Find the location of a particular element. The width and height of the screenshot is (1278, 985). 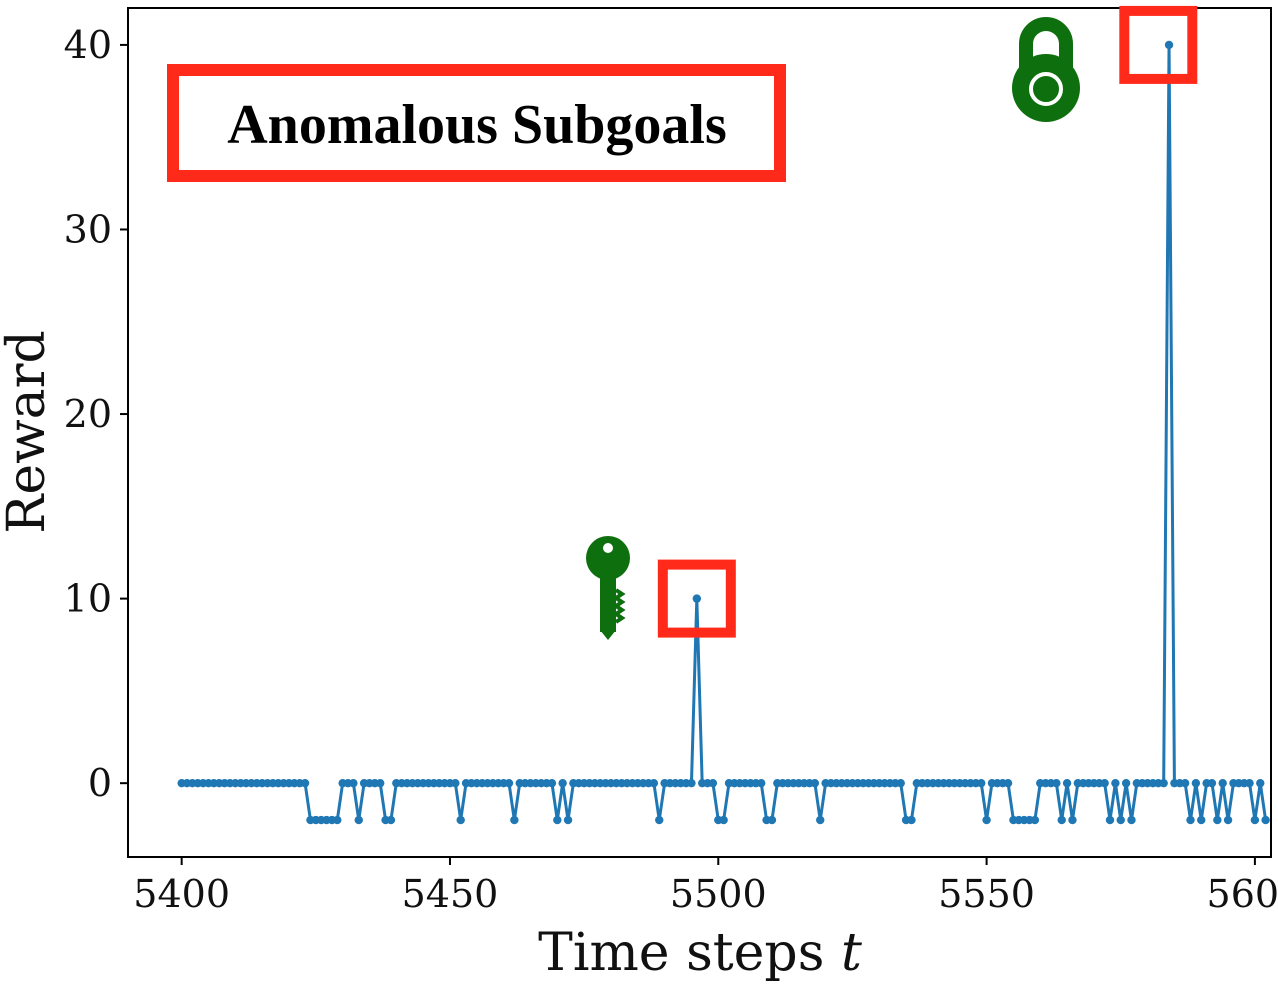

y-tick-label: 40 is located at coordinates (88, 45).